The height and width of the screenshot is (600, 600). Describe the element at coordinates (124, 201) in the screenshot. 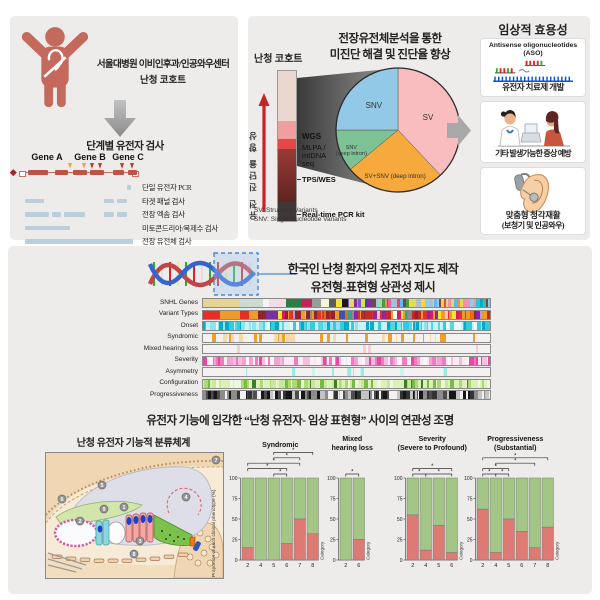

I see `test-row: 타겟 패널 검사` at that location.